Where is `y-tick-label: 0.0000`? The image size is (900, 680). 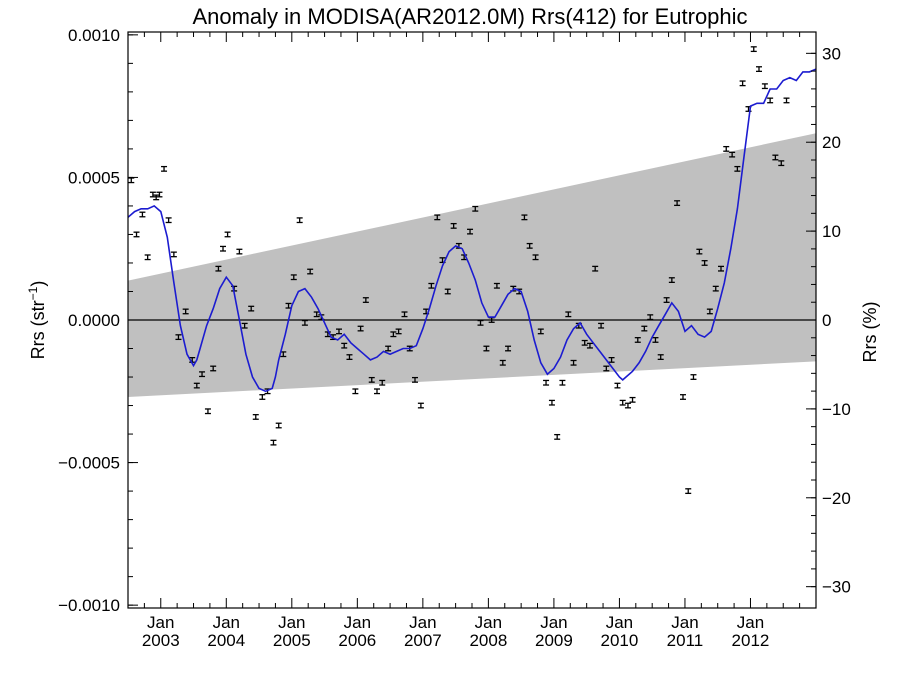 y-tick-label: 0.0000 is located at coordinates (94, 320).